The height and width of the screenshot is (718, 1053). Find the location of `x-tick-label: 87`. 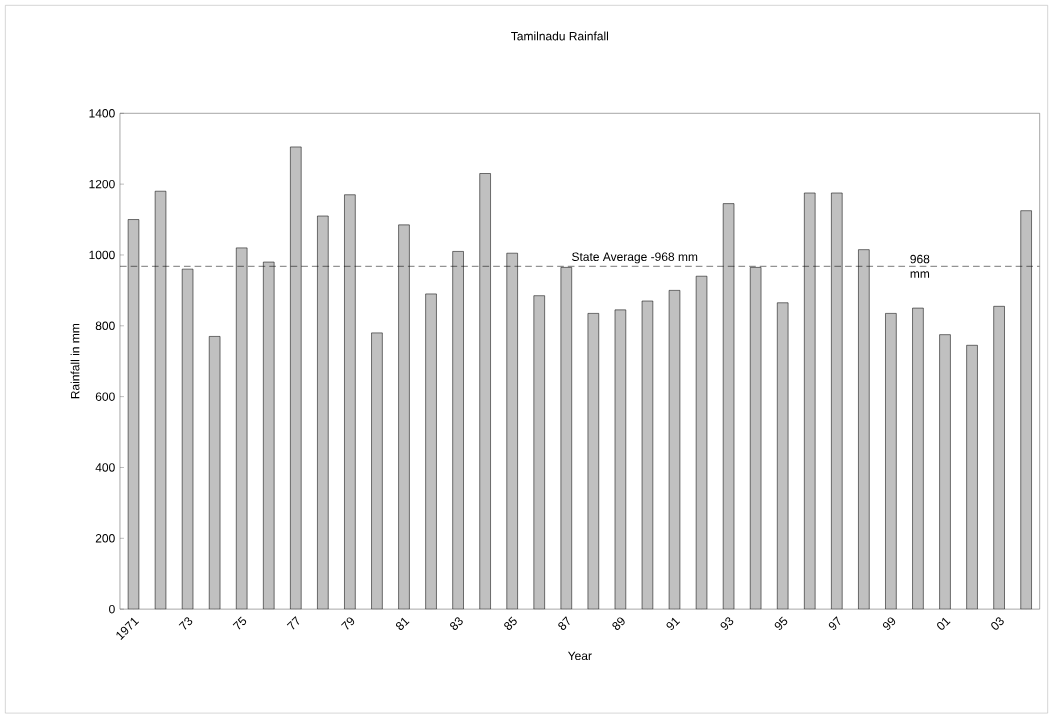

x-tick-label: 87 is located at coordinates (564, 623).